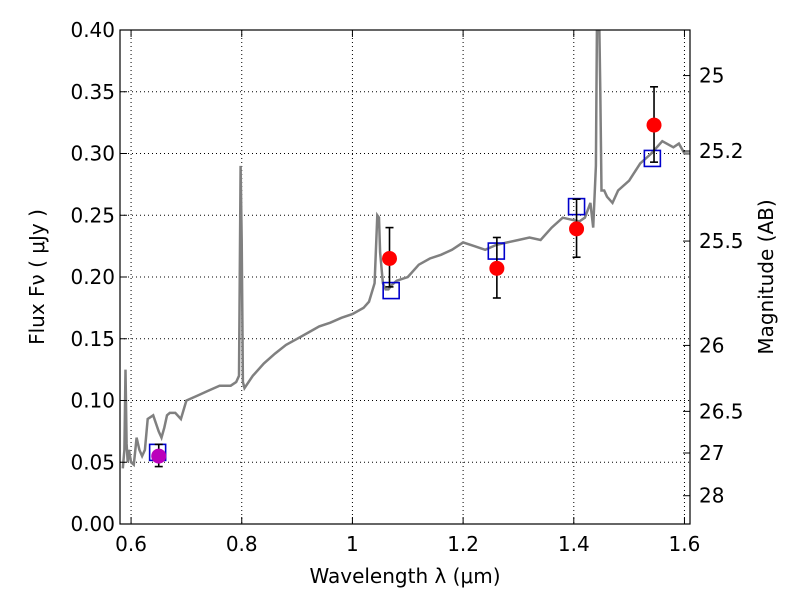 Image resolution: width=800 pixels, height=600 pixels. I want to click on y-tick-label-7: 0.35, so click(92, 92).